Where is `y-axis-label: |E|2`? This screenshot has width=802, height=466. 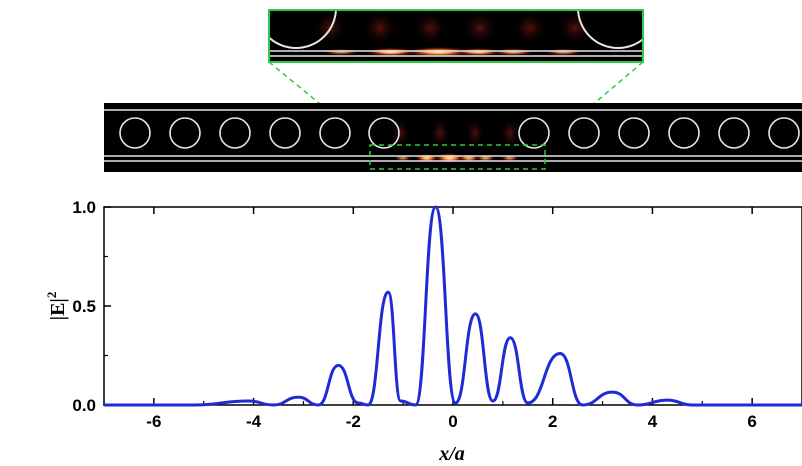
y-axis-label: |E|2 is located at coordinates (56, 306).